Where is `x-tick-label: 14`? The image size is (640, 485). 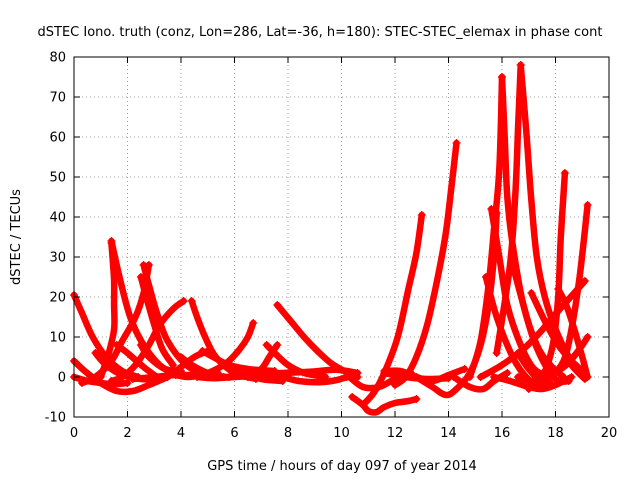 x-tick-label: 14 is located at coordinates (448, 433).